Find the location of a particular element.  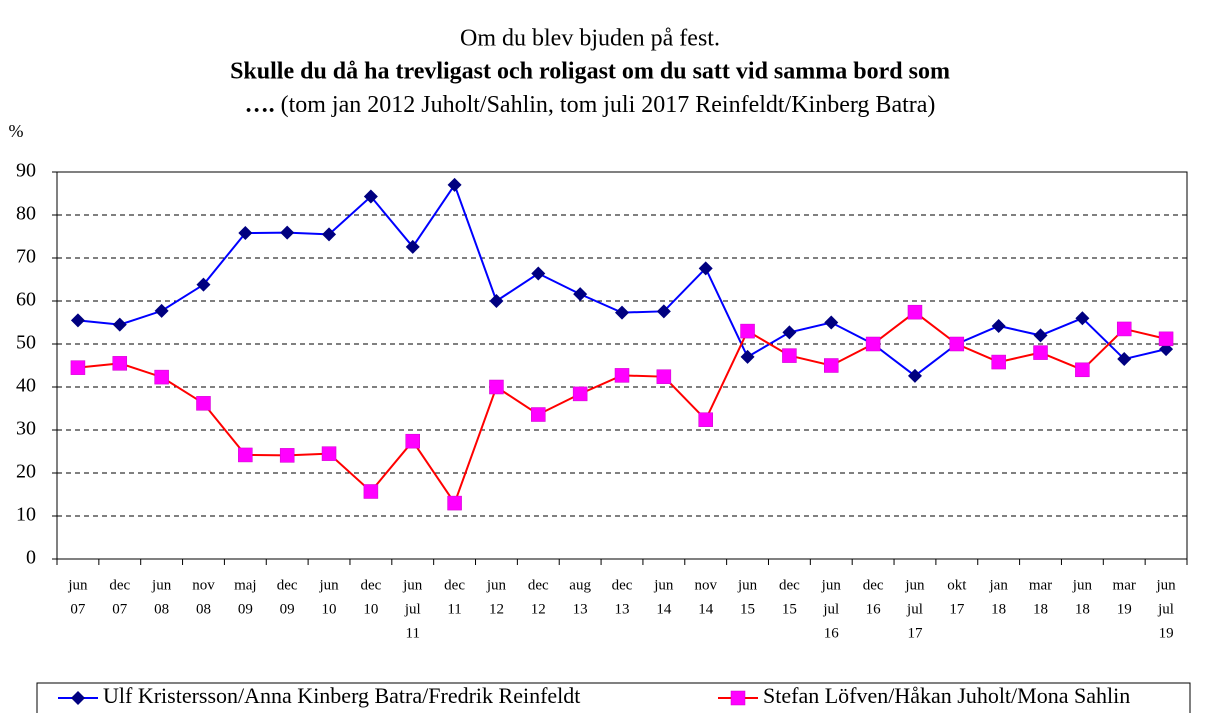

x-tick-label: aug is located at coordinates (580, 585).